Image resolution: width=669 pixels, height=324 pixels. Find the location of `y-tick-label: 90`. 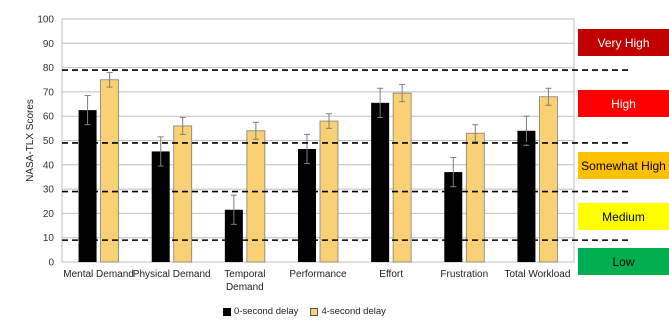

y-tick-label: 90 is located at coordinates (49, 44).